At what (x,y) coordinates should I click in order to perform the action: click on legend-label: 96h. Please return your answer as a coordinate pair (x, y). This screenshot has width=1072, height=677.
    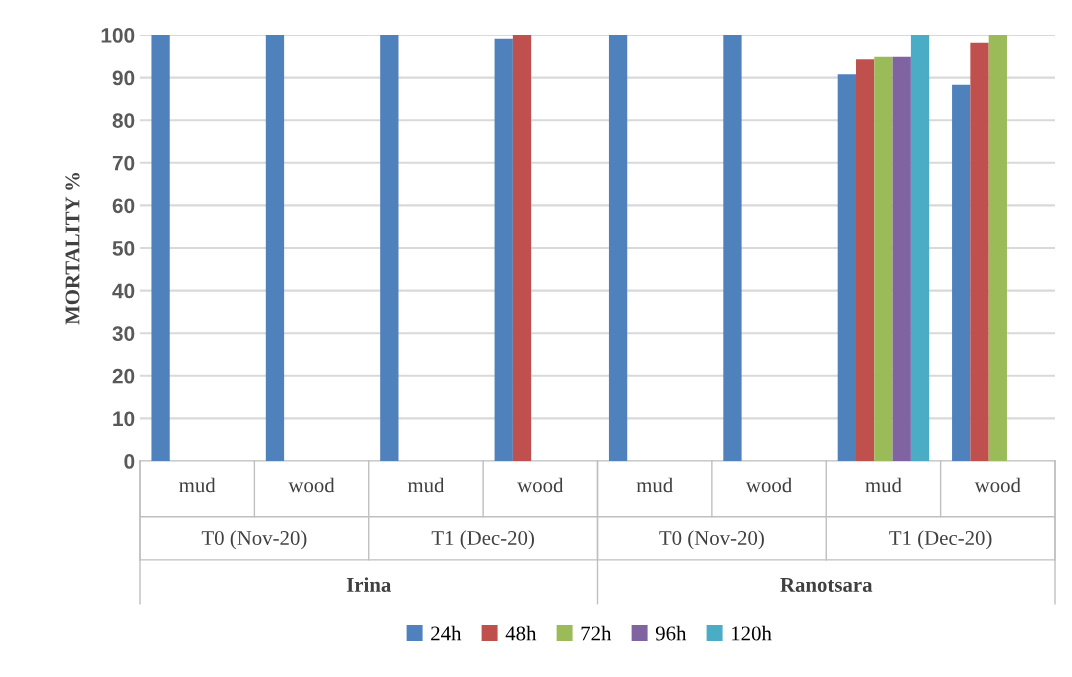
    Looking at the image, I should click on (671, 633).